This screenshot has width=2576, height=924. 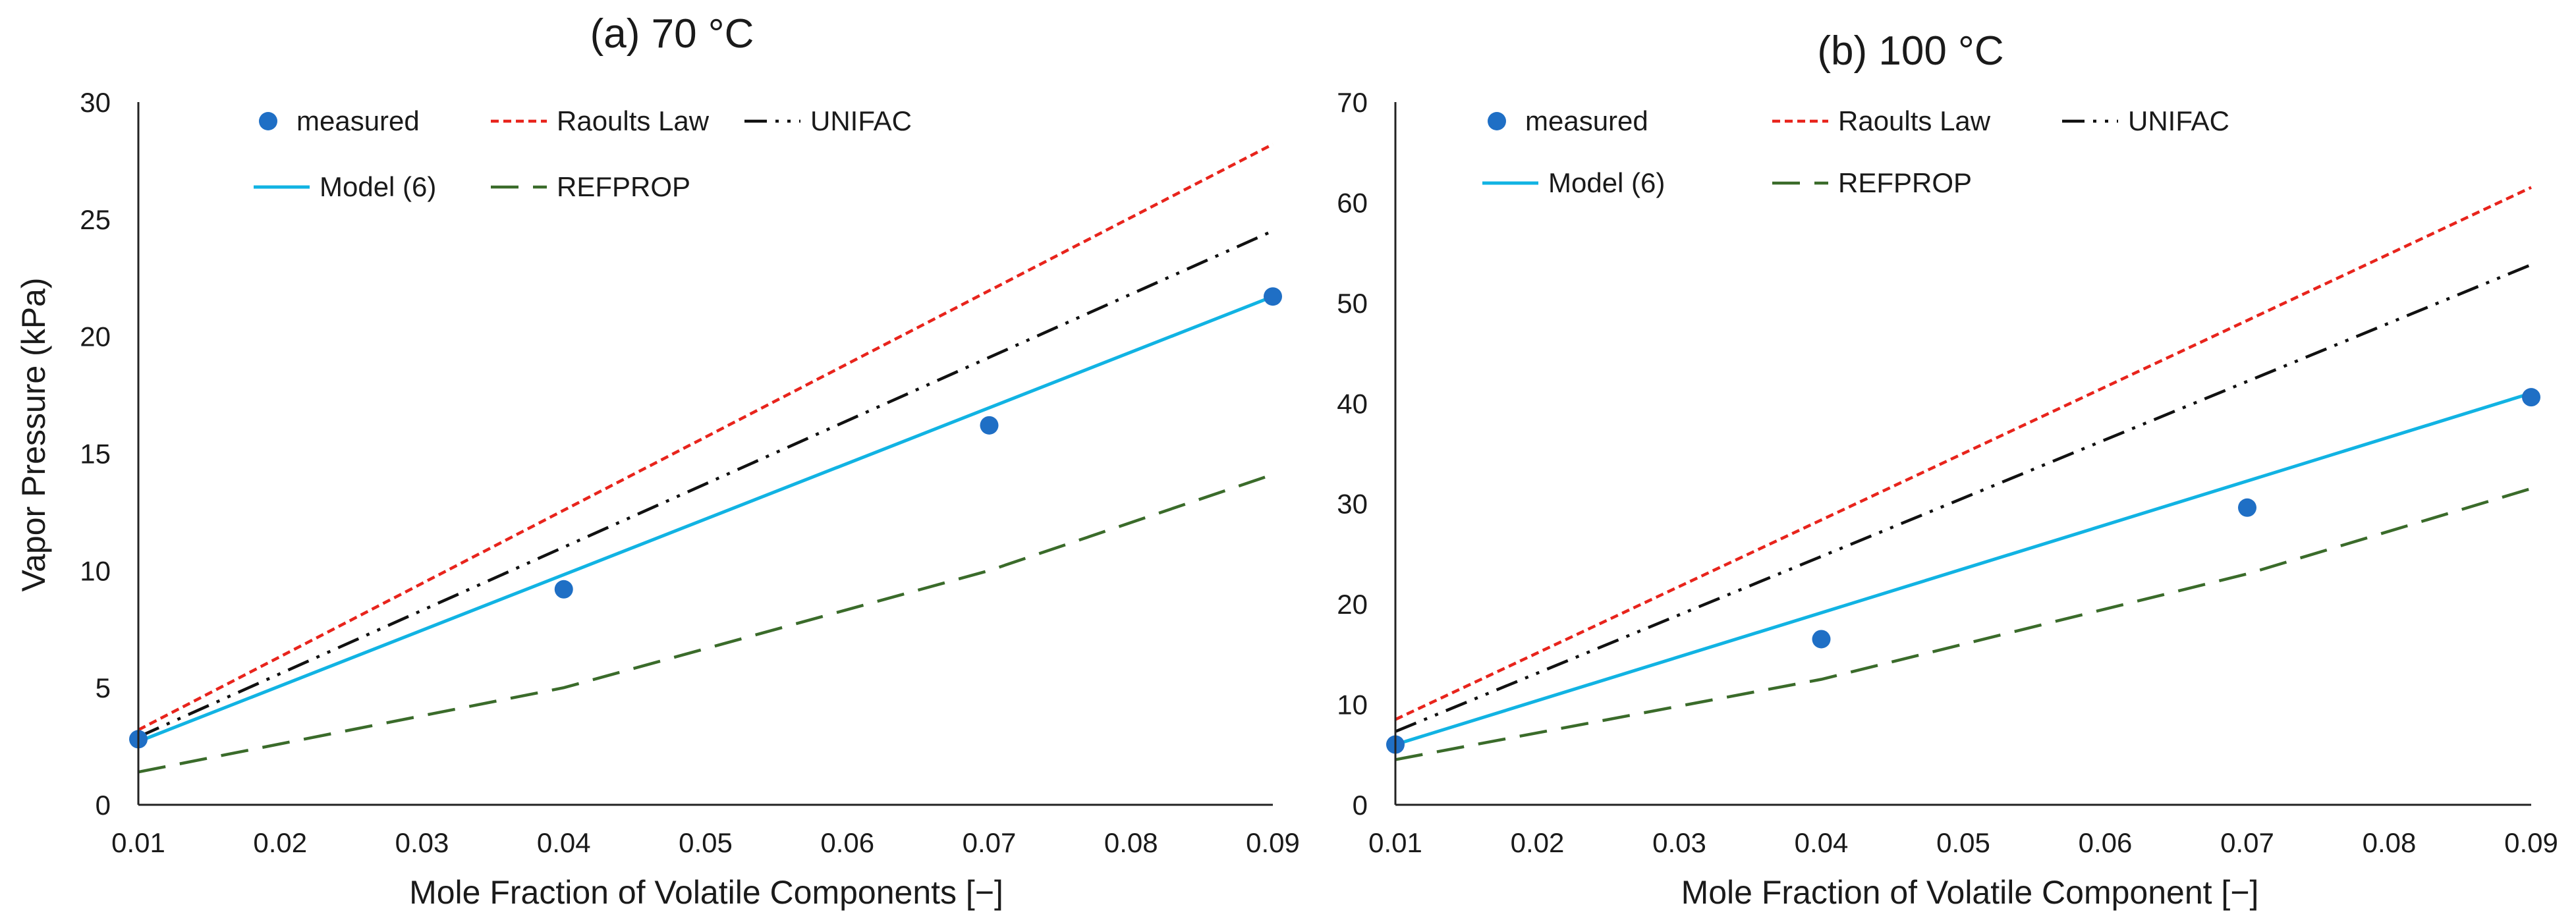 I want to click on y-tick-label: 70, so click(x=1352, y=102).